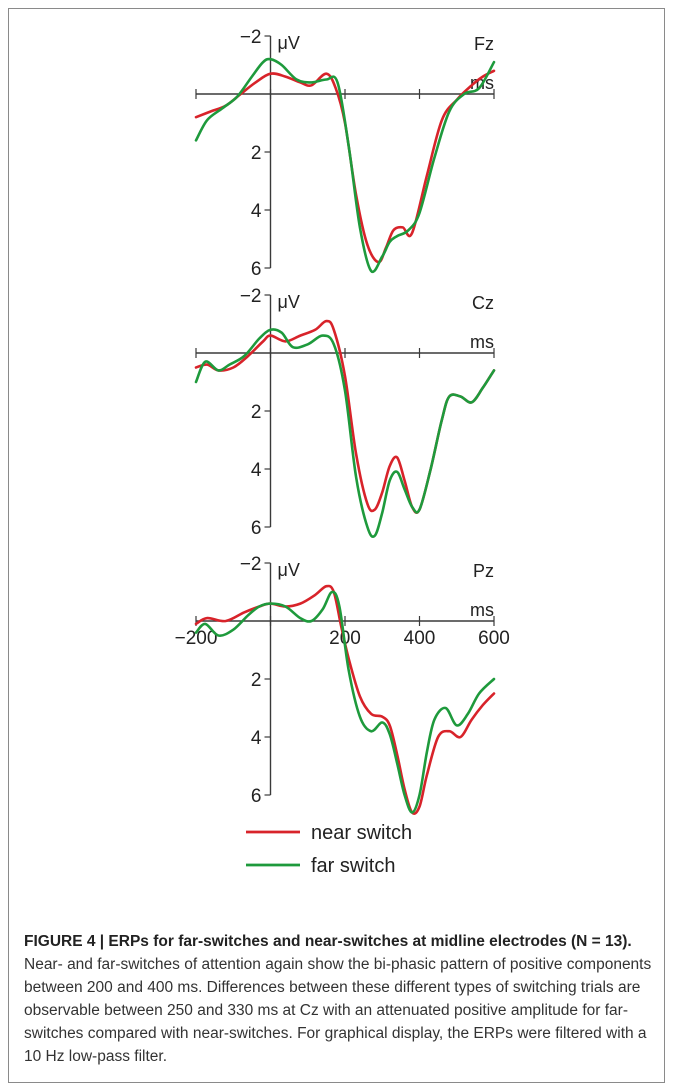 The height and width of the screenshot is (1091, 673). What do you see at coordinates (196, 638) in the screenshot?
I see `pz-x-tick-label: −200` at bounding box center [196, 638].